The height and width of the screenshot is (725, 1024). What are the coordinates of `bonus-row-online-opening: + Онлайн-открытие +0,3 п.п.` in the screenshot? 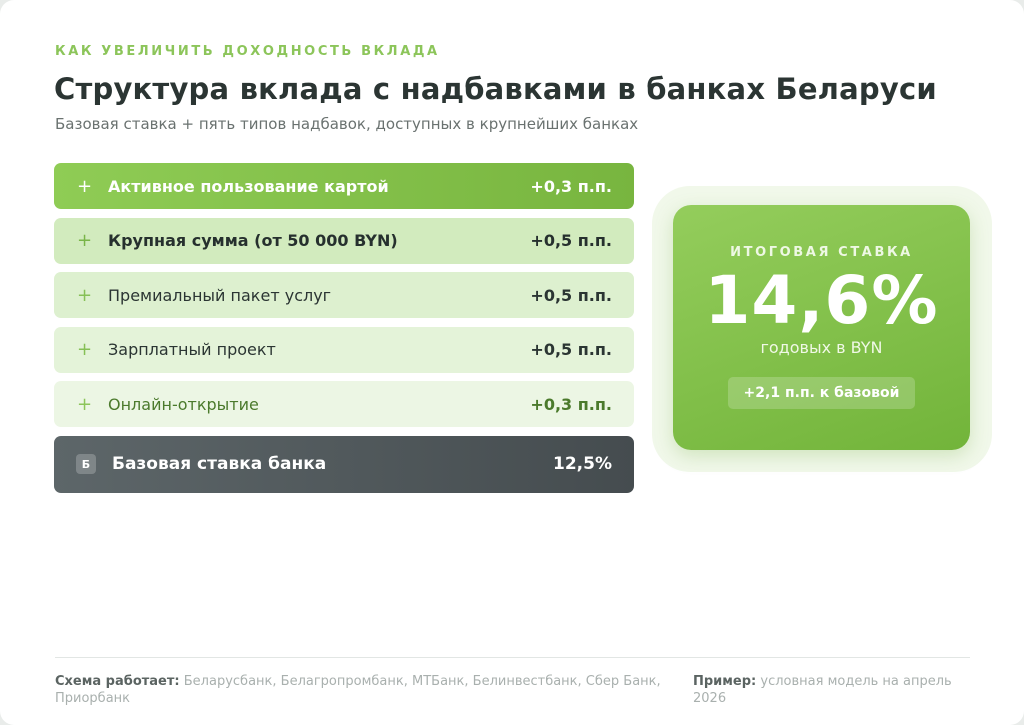 It's located at (344, 404).